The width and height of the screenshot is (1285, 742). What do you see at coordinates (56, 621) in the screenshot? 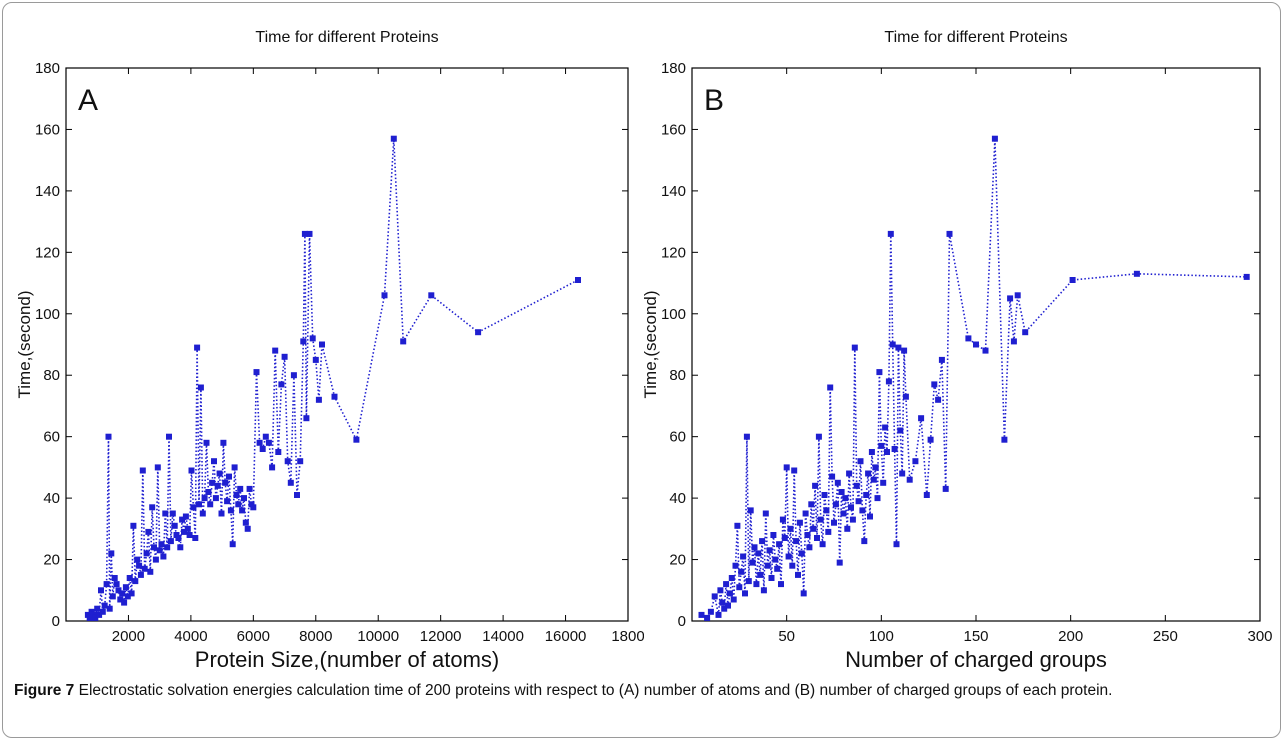
I see `panel-a-ytick-label: 0` at bounding box center [56, 621].